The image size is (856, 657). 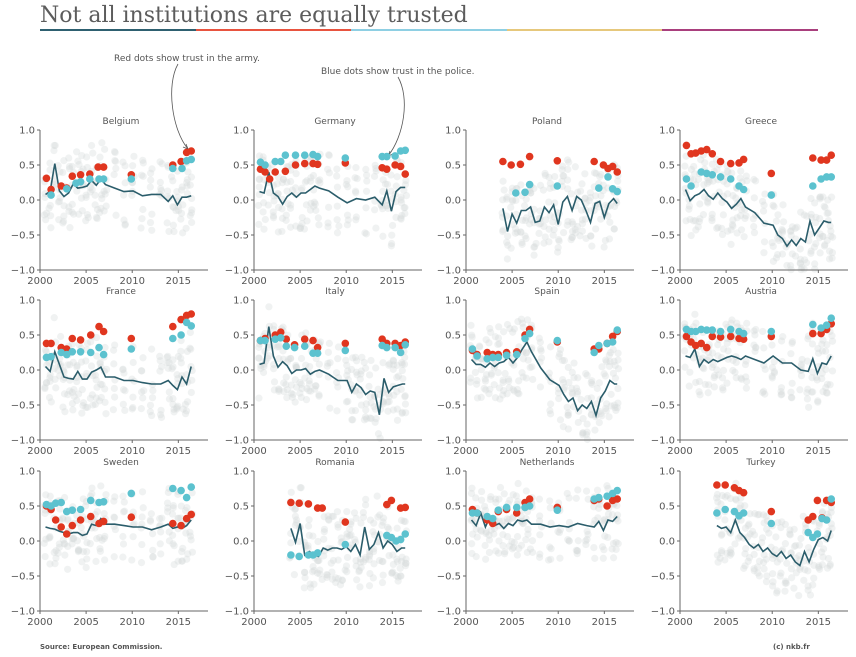 What do you see at coordinates (511, 281) in the screenshot?
I see `x-tick-label: 2005` at bounding box center [511, 281].